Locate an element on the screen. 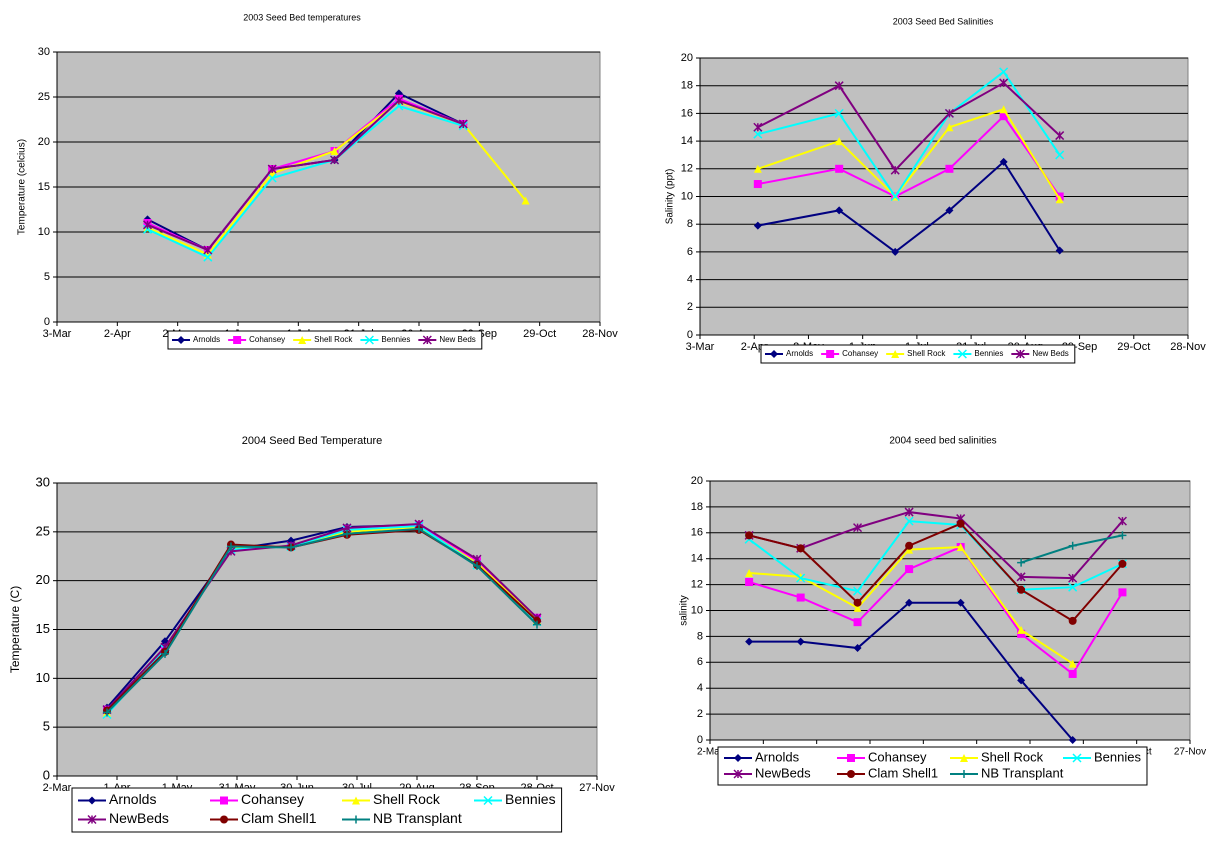  x-tick-label: 2-Apr is located at coordinates (117, 334).